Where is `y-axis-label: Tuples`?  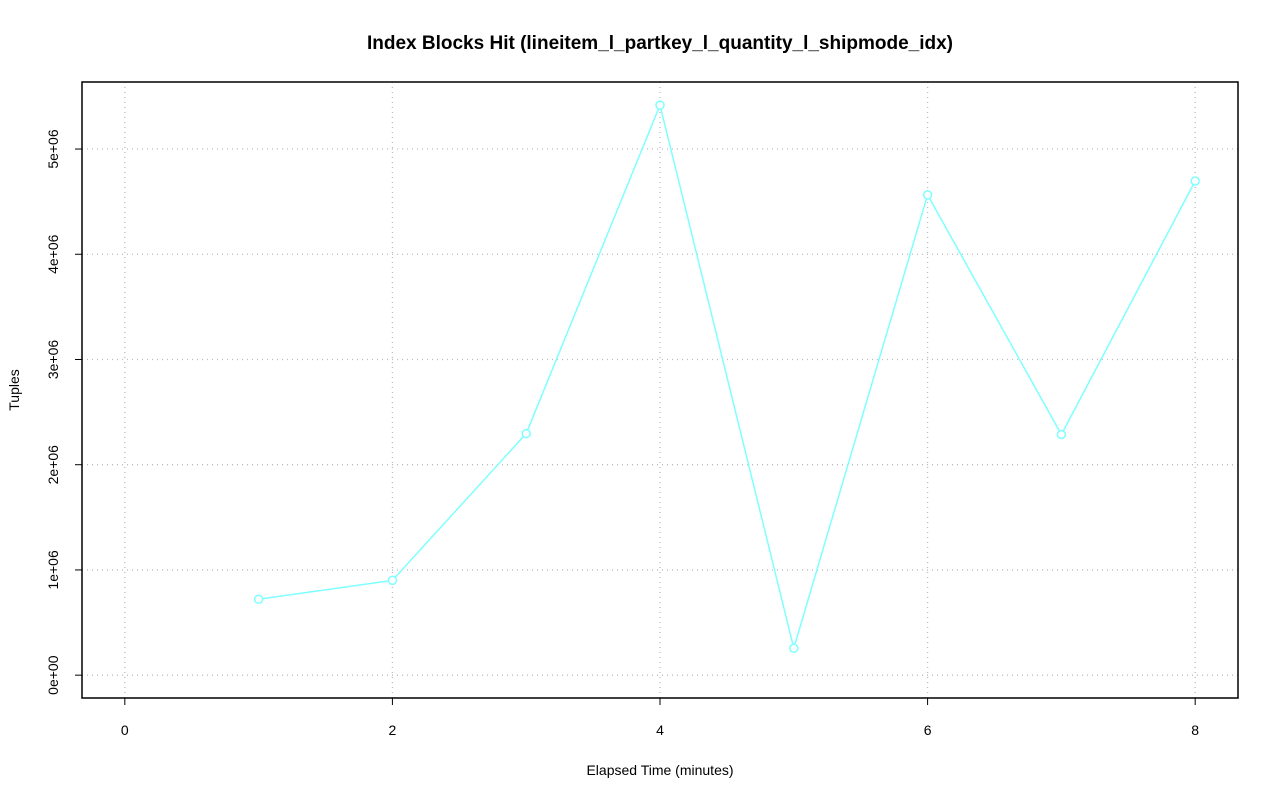
y-axis-label: Tuples is located at coordinates (14, 390).